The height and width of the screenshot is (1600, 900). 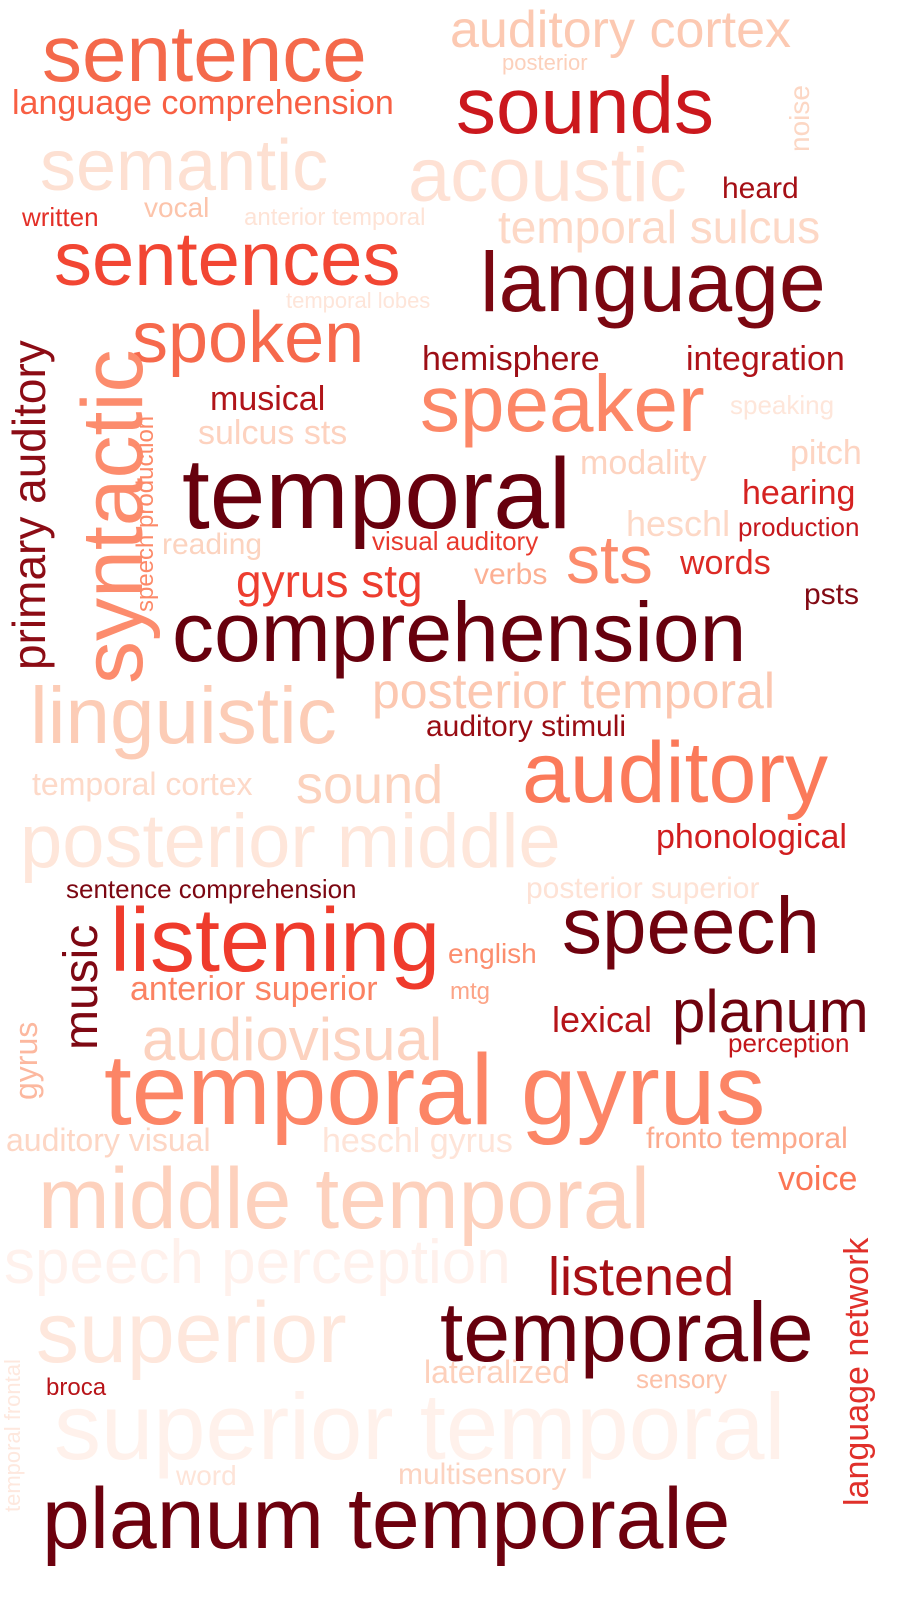 What do you see at coordinates (275, 941) in the screenshot?
I see `word-listening: listening` at bounding box center [275, 941].